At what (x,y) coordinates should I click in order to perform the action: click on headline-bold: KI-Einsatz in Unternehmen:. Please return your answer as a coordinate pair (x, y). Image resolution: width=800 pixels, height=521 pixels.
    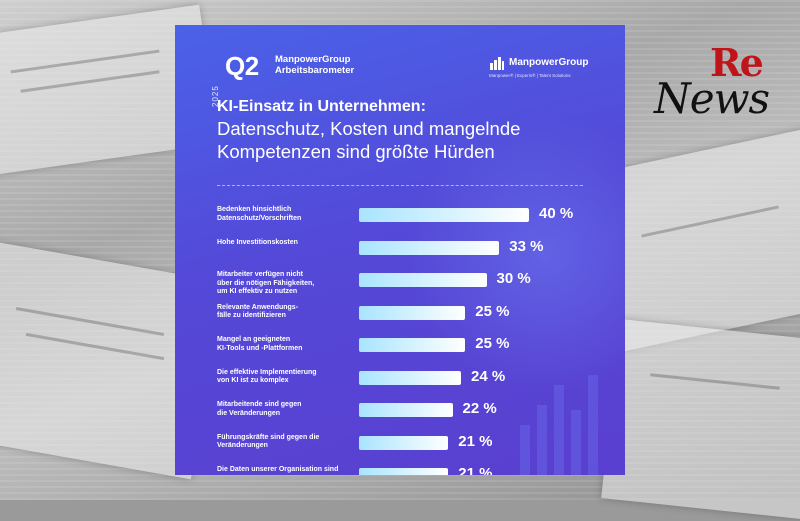
    Looking at the image, I should click on (321, 106).